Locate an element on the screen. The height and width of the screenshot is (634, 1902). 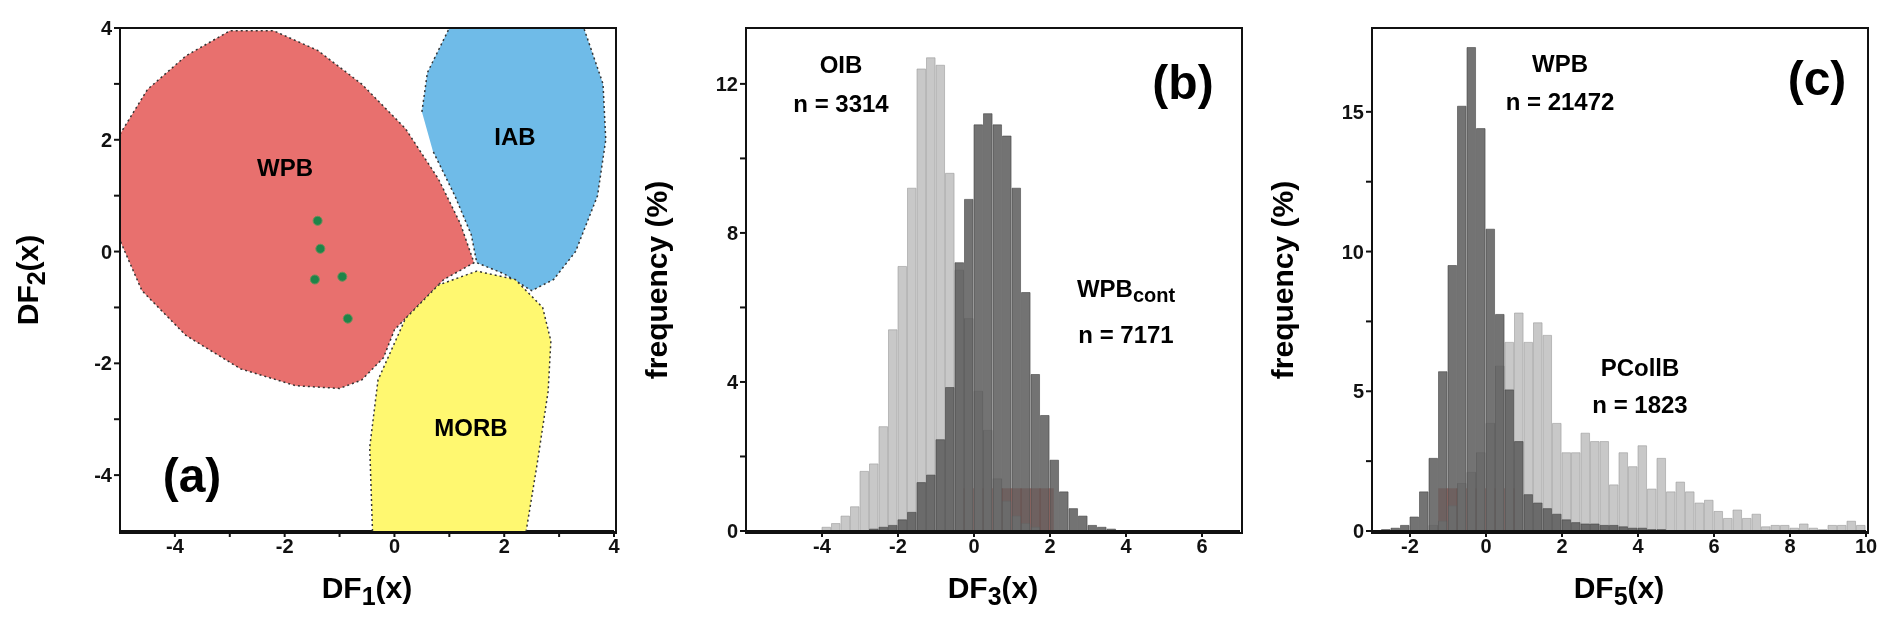
x-tick-label: 10 is located at coordinates (1866, 546).